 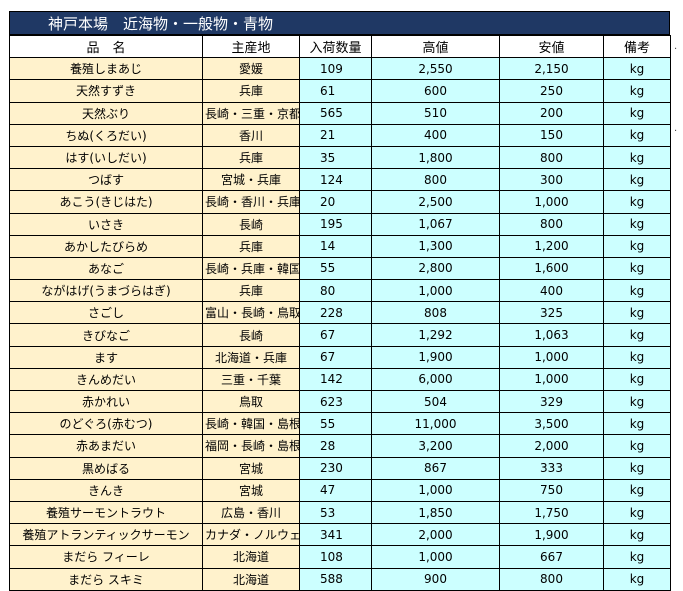 What do you see at coordinates (335, 313) in the screenshot?
I see `cell-qty: 228` at bounding box center [335, 313].